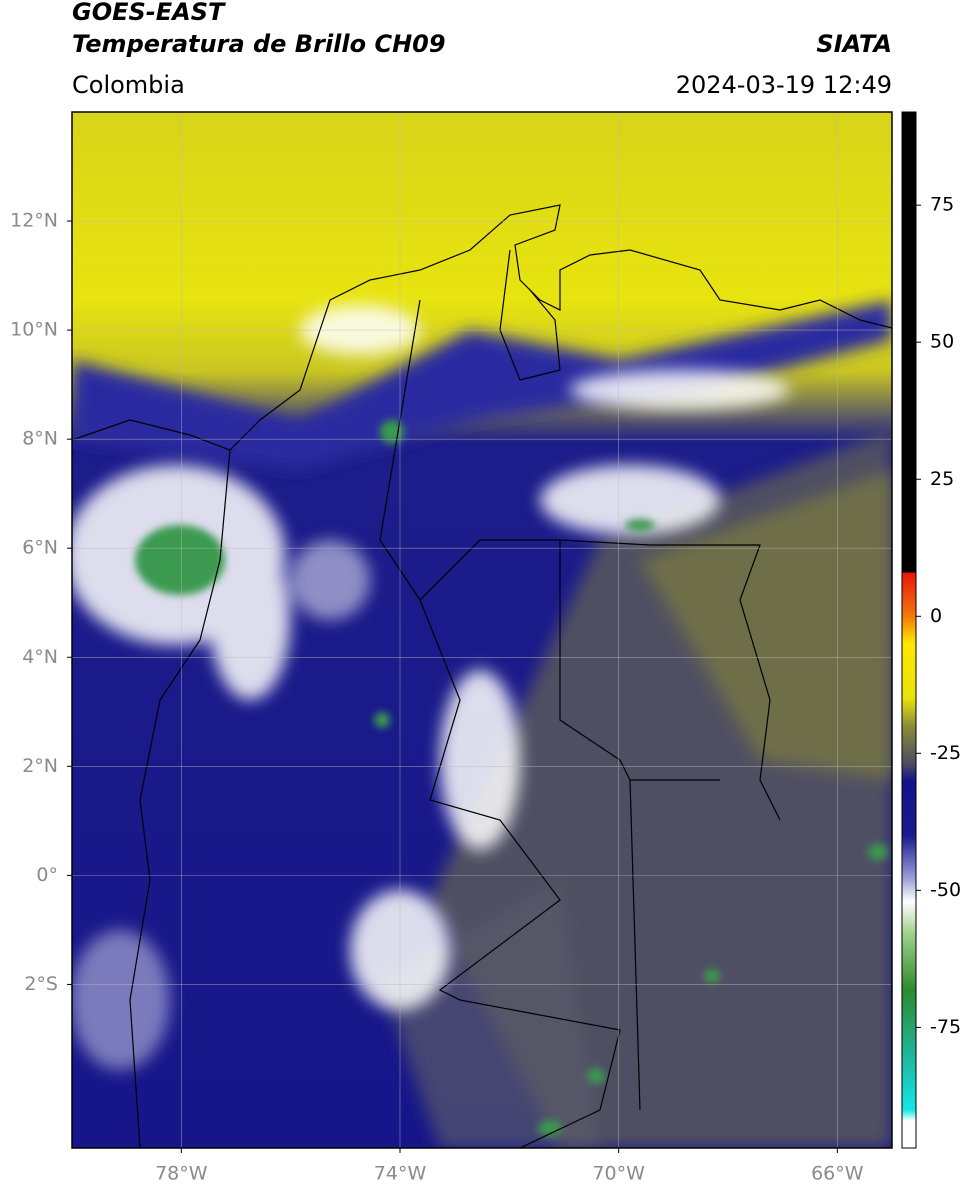 Image resolution: width=966 pixels, height=1190 pixels. What do you see at coordinates (942, 342) in the screenshot?
I see `colorbar-tick-label: 50` at bounding box center [942, 342].